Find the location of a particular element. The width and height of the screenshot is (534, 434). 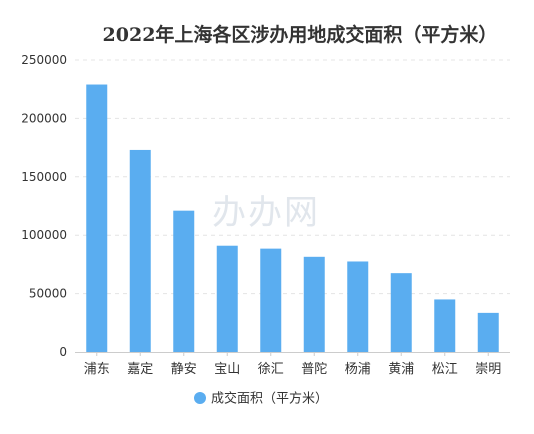

y-tick-label: 0 is located at coordinates (63, 352).